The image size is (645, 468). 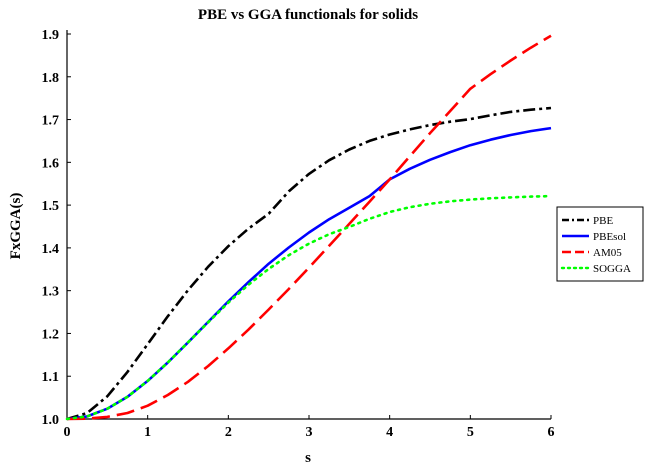 What do you see at coordinates (309, 432) in the screenshot?
I see `x-tick-label: 3` at bounding box center [309, 432].